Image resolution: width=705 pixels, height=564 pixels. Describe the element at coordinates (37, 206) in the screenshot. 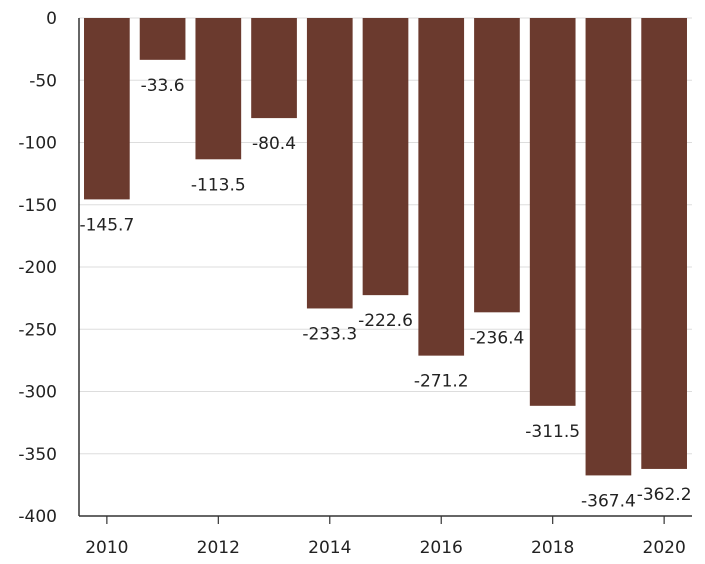

I see `y-tick-label: -150` at that location.